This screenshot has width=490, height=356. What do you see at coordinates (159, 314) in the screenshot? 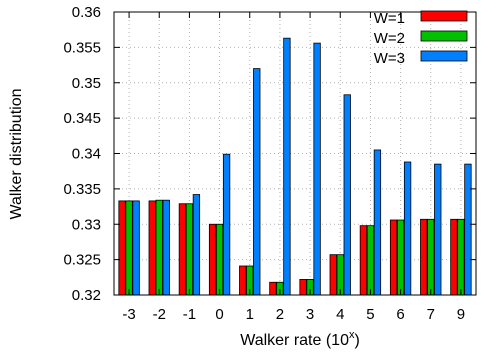
I see `x-tick-label: -2` at bounding box center [159, 314].